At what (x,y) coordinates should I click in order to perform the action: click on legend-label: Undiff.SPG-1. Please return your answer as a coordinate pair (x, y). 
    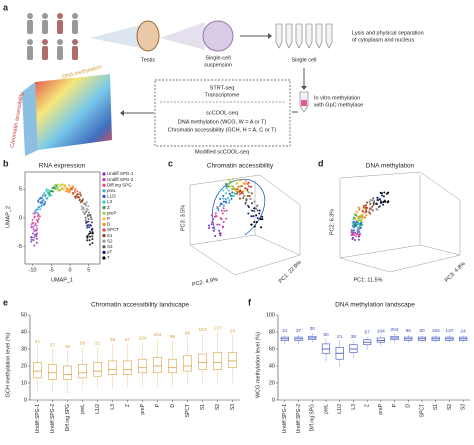
    Looking at the image, I should click on (120, 173).